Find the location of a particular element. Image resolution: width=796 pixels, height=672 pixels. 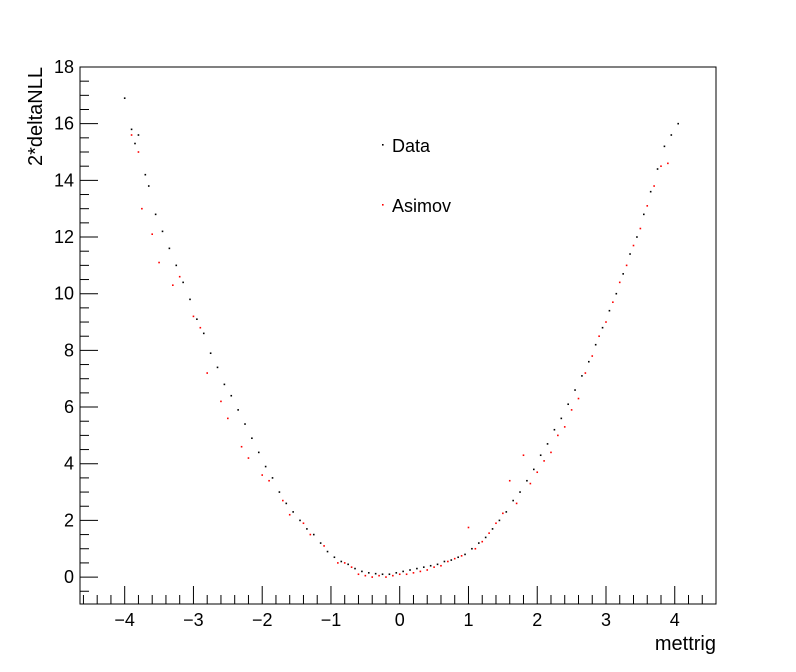

y-axis-tick-labels: 0 2 4 6 8 10 12 14 16 18 is located at coordinates (64, 322).